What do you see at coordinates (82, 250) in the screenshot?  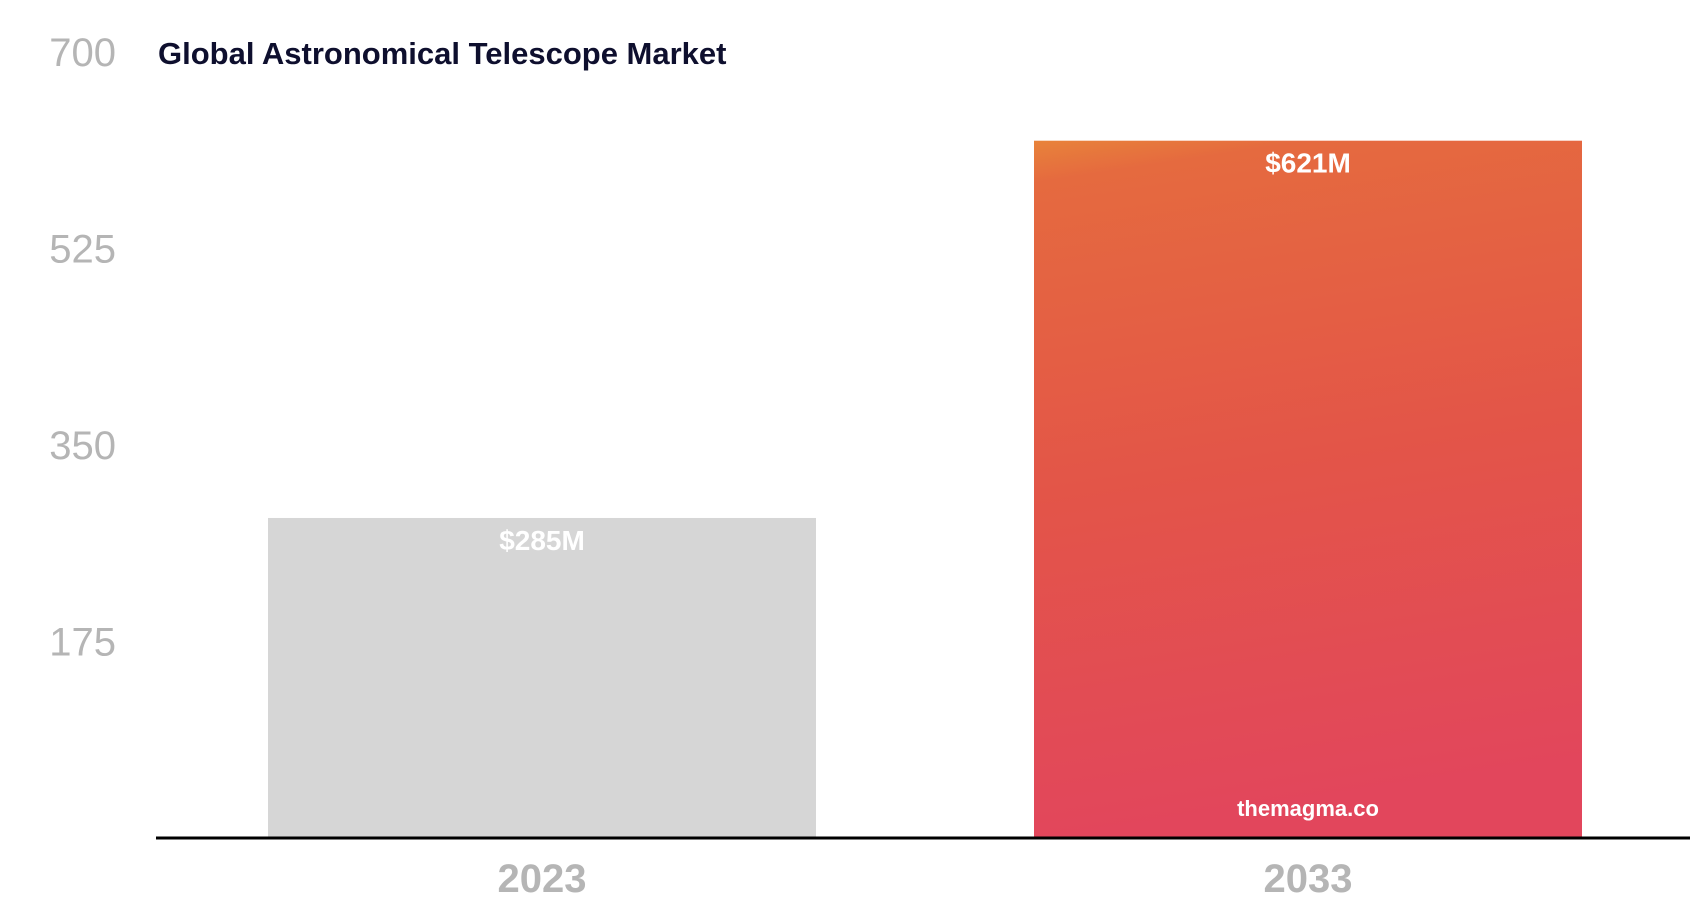 I see `y-tick-label-525: 525` at bounding box center [82, 250].